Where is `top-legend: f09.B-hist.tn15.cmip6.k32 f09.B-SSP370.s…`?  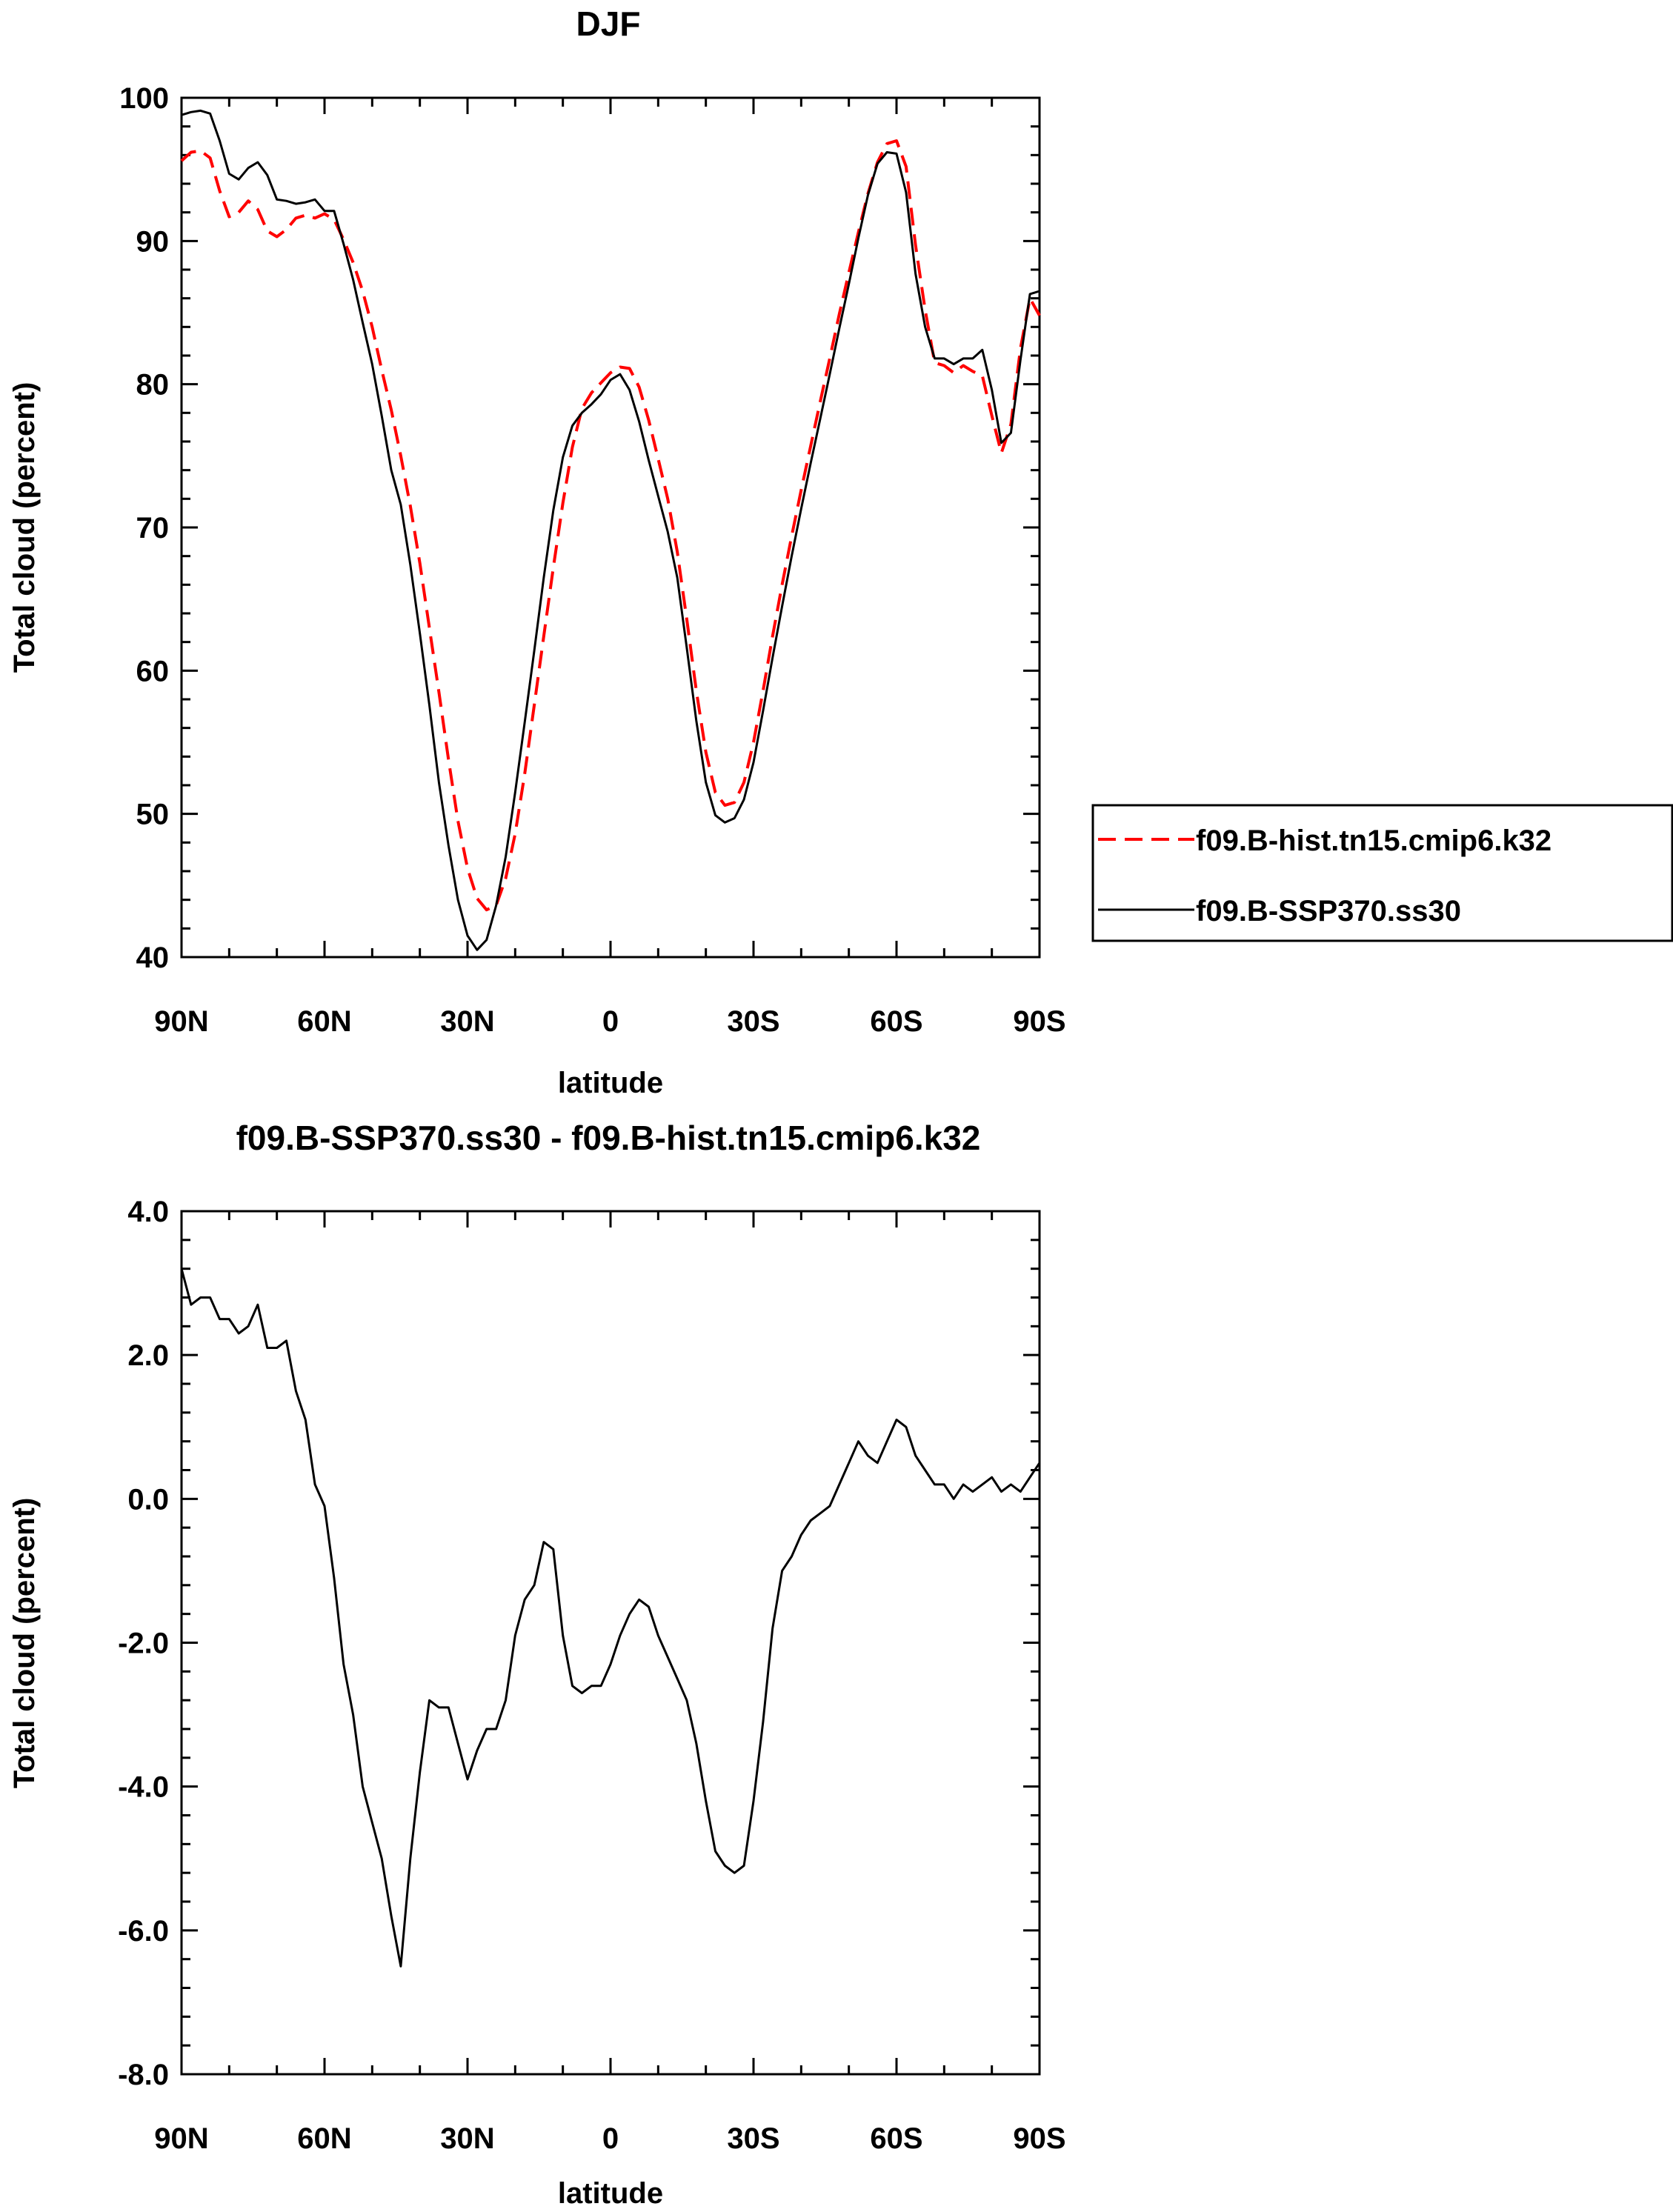
top-legend: f09.B-hist.tn15.cmip6.k32 f09.B-SSP370.s… is located at coordinates (1382, 873).